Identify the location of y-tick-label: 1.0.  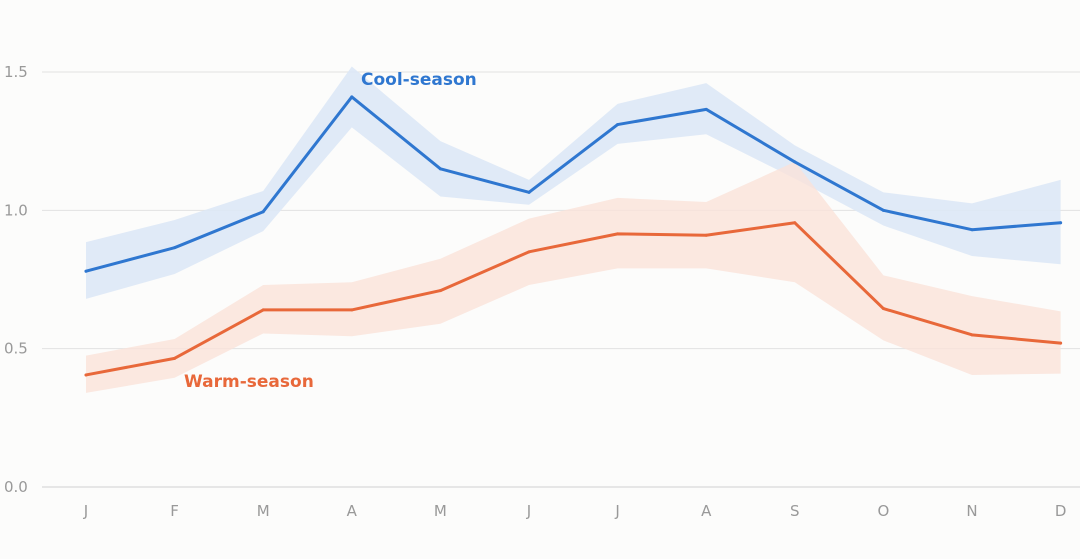
(16, 210).